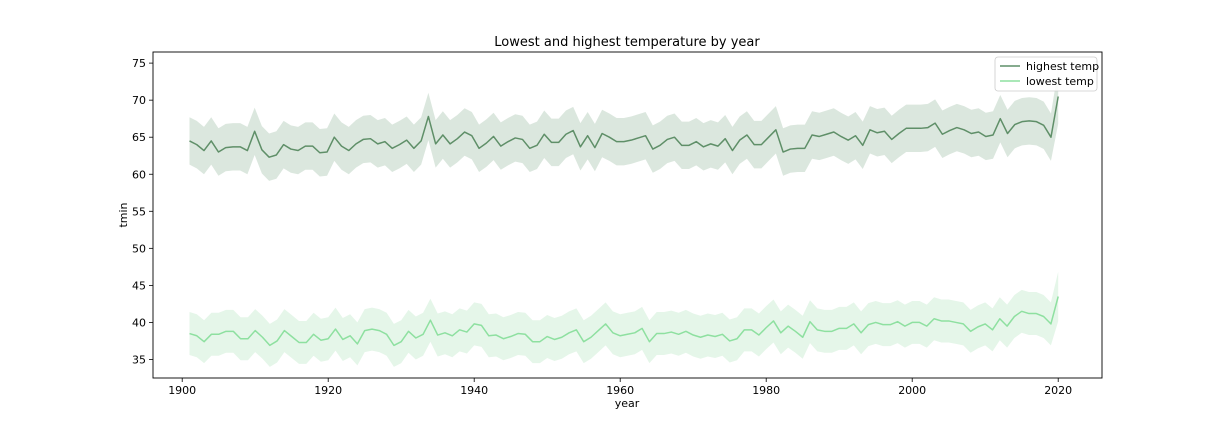  Describe the element at coordinates (139, 285) in the screenshot. I see `y-tick-label: 45` at that location.